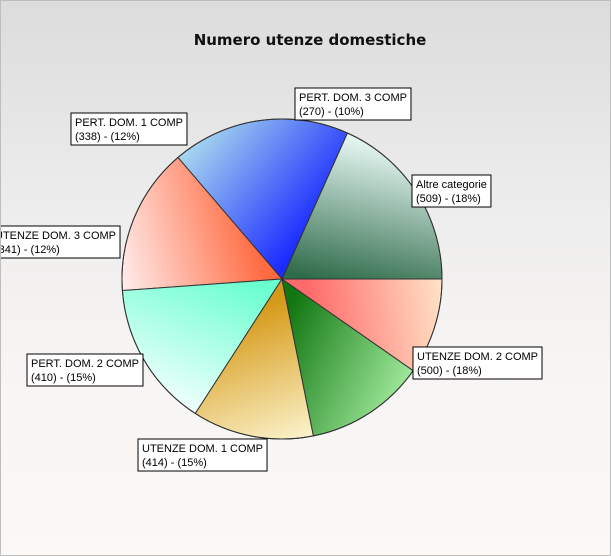  I want to click on slice-label-value: (341) - (12%), so click(30, 250).